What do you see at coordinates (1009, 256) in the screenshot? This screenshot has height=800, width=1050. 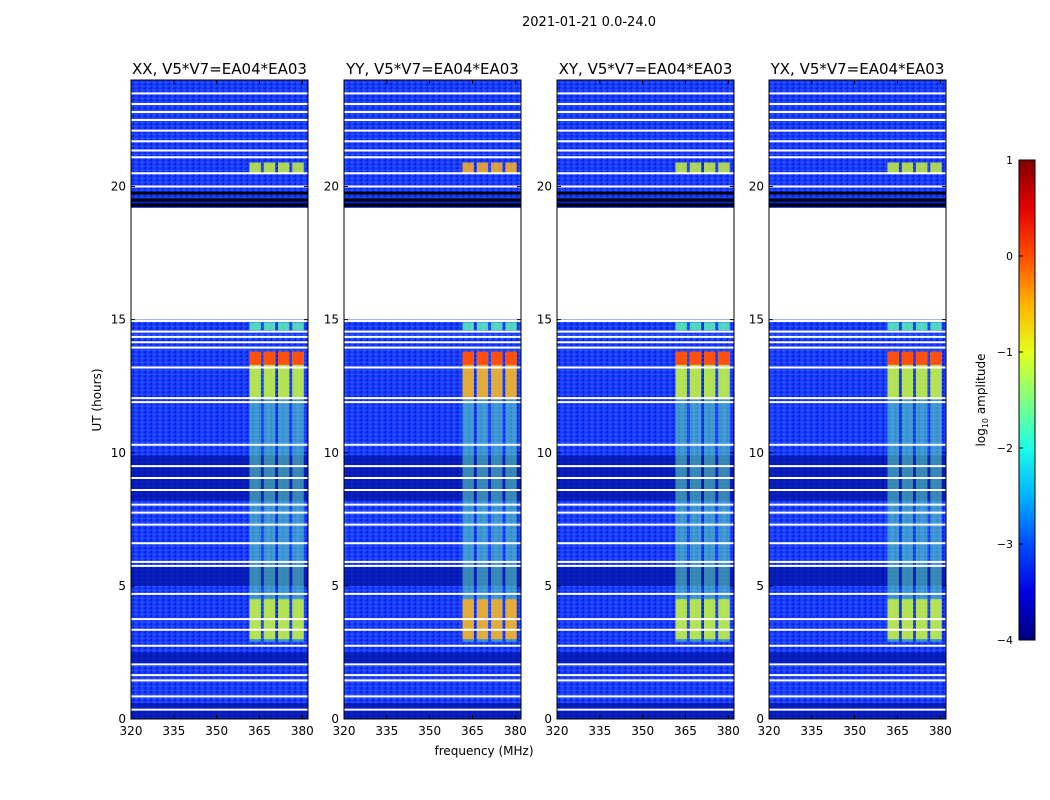 I see `colorbar-tick-label: 0` at bounding box center [1009, 256].